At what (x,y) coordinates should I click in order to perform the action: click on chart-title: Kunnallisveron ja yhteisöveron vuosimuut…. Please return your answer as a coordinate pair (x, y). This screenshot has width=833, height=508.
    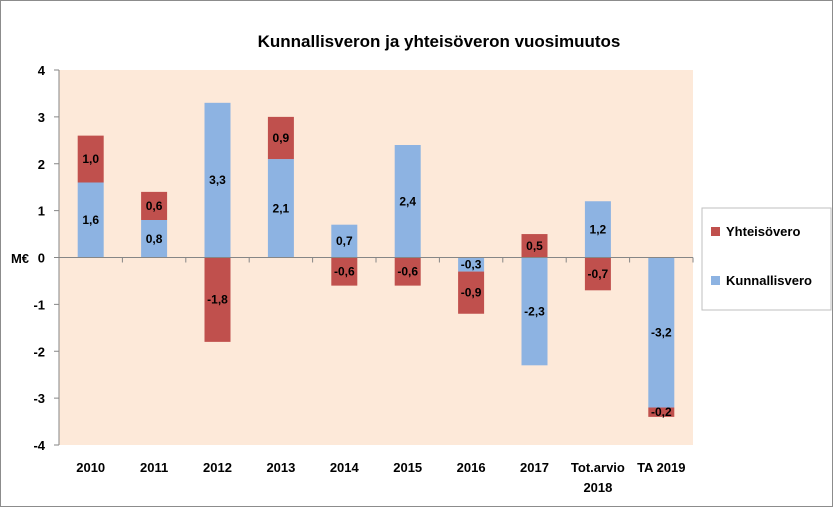
    Looking at the image, I should click on (439, 41).